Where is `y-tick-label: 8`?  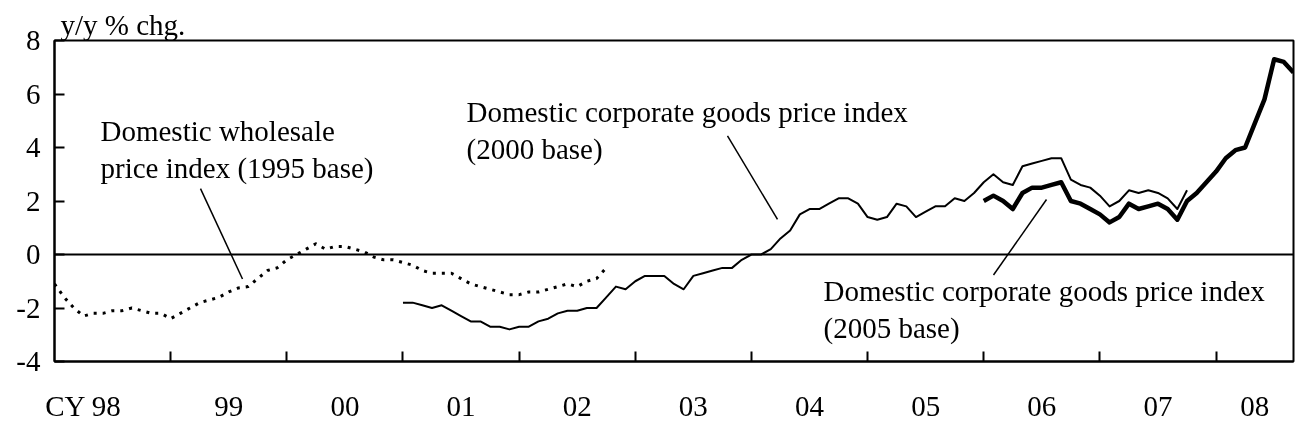
y-tick-label: 8 is located at coordinates (33, 40).